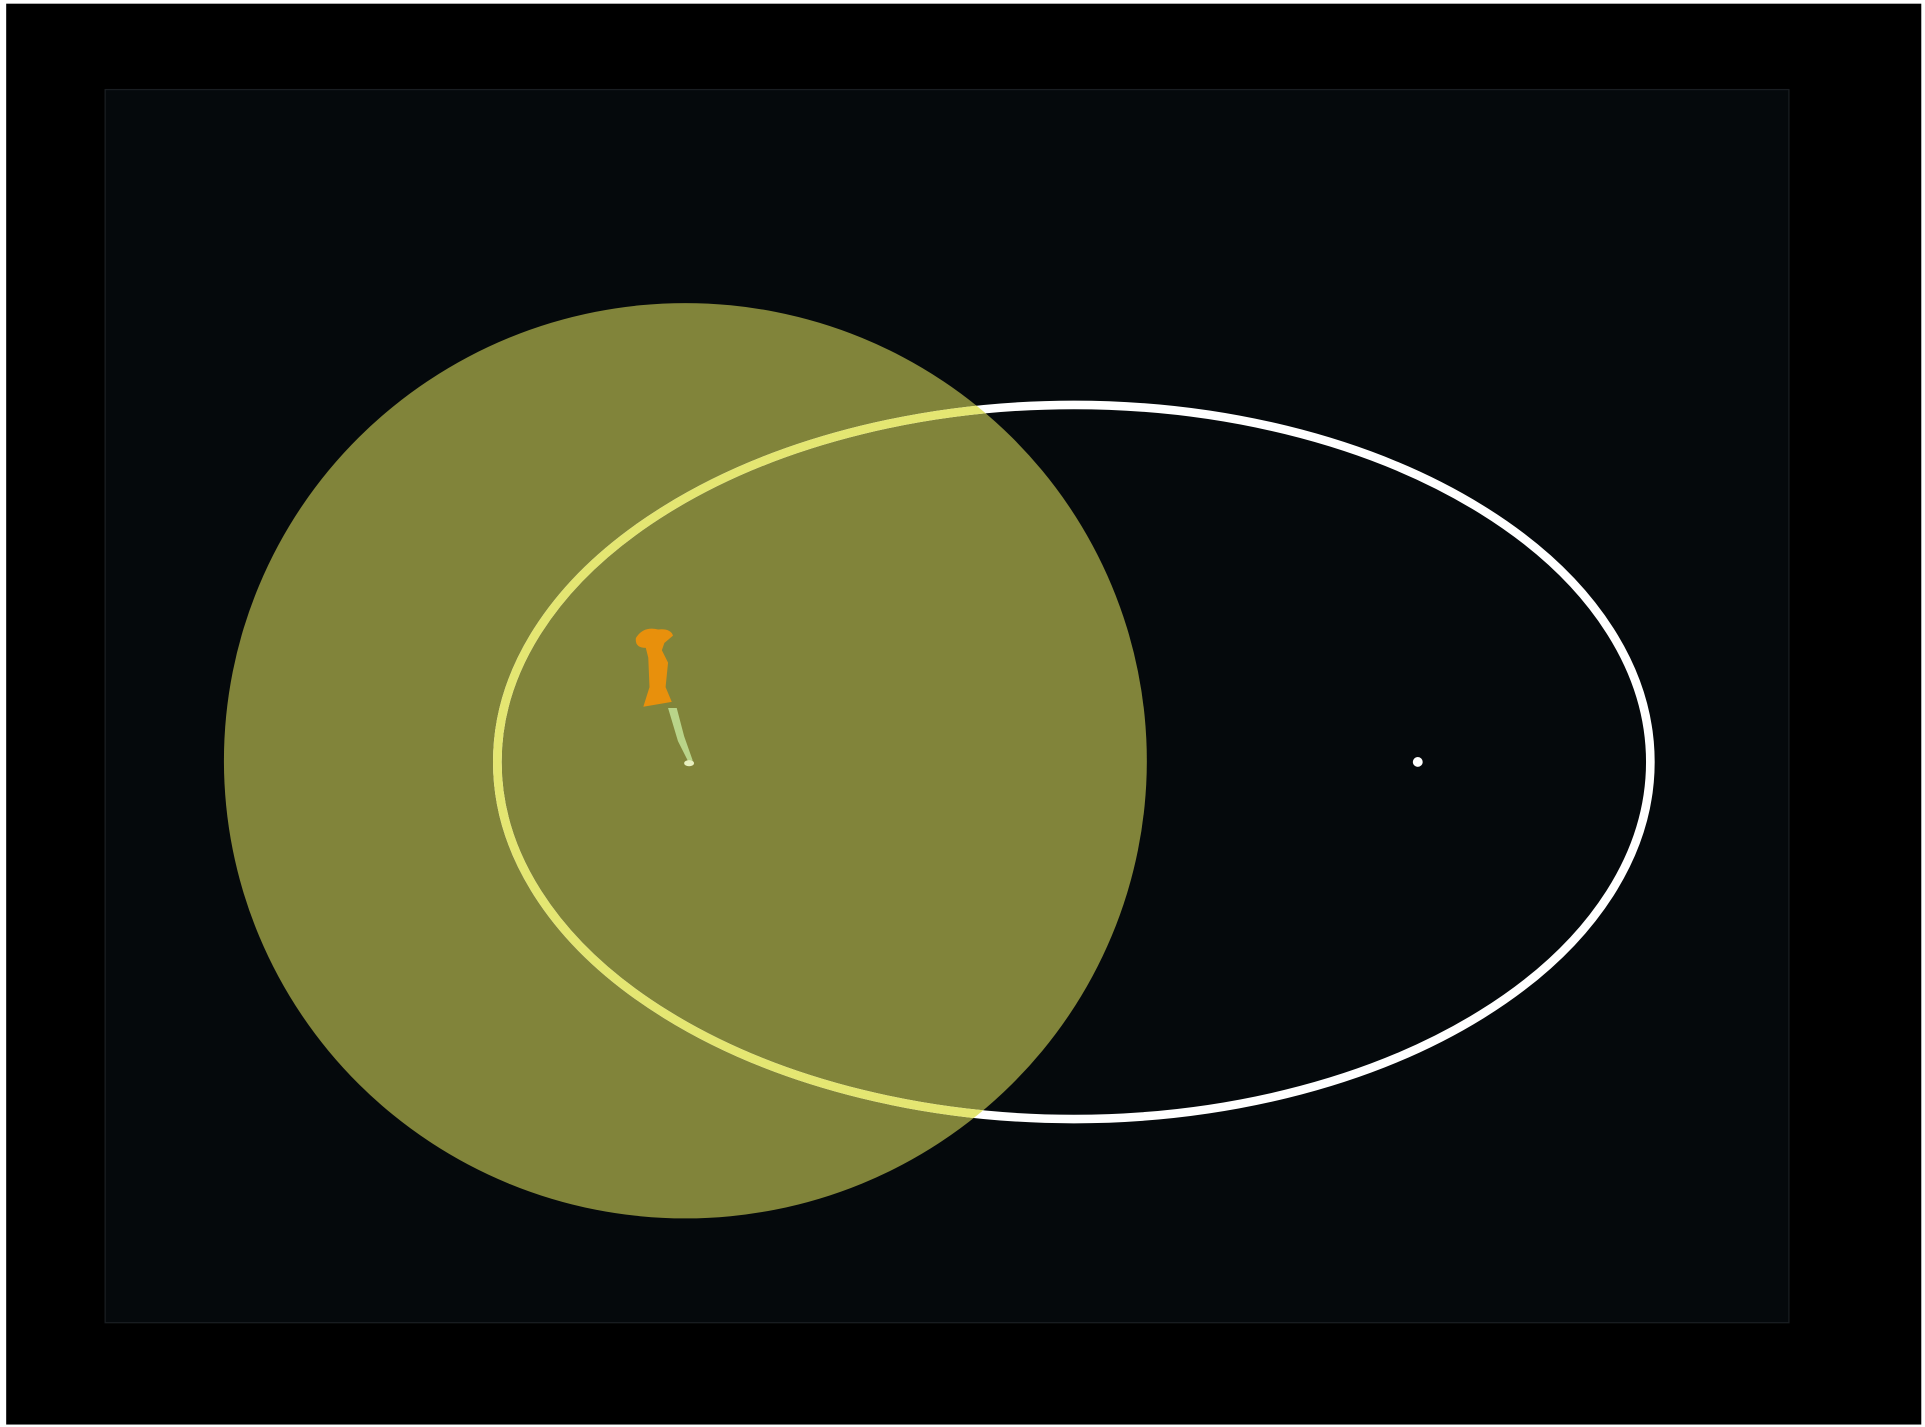 Image resolution: width=1925 pixels, height=1427 pixels. I want to click on focus-dot, so click(1417, 762).